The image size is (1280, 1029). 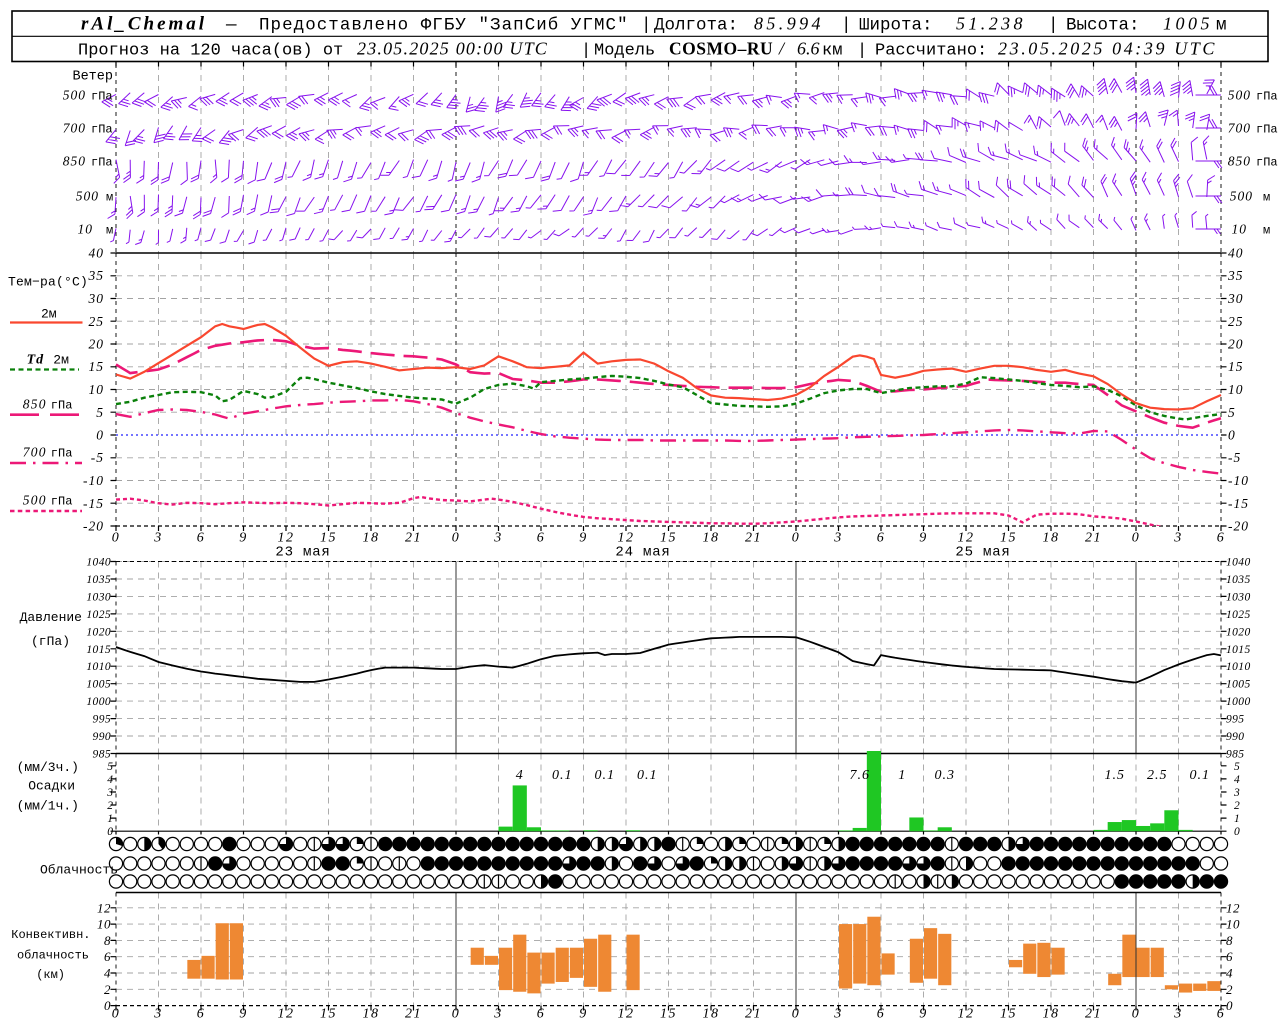 I want to click on svg-text: -20, so click(x=1238, y=526).